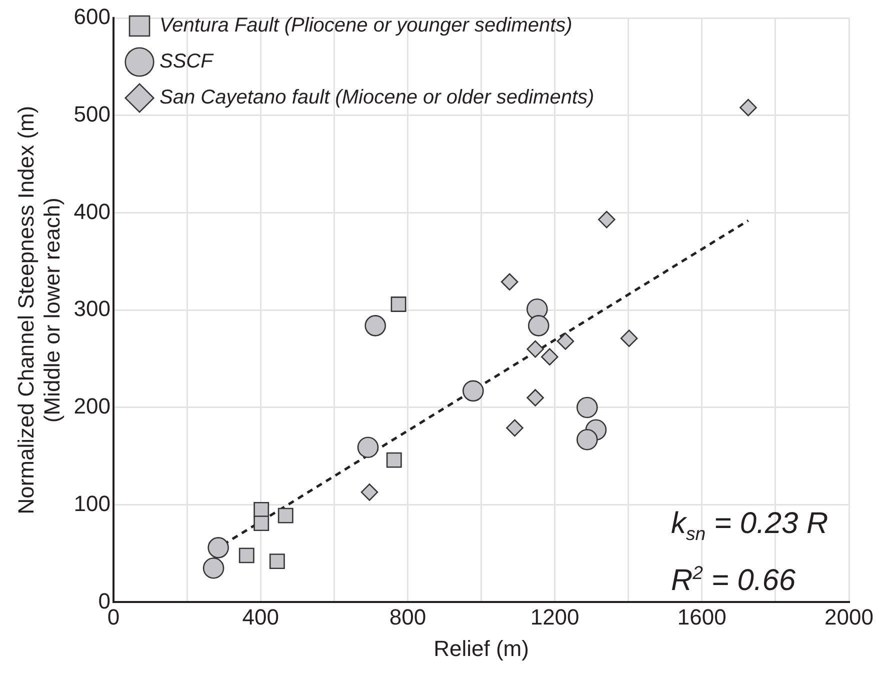 The height and width of the screenshot is (675, 879). What do you see at coordinates (187, 61) in the screenshot?
I see `legend-label: SSCF` at bounding box center [187, 61].